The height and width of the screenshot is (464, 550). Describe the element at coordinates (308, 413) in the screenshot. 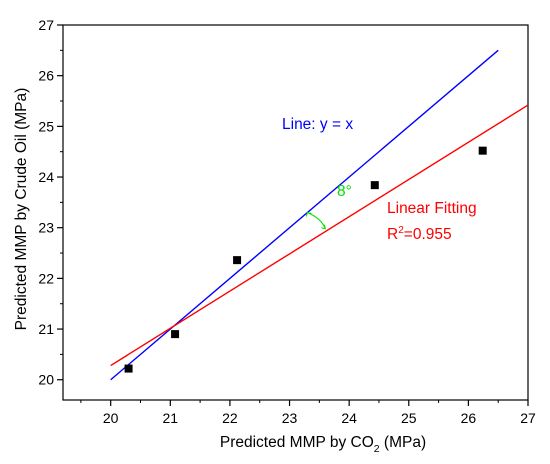

I see `x-axis-ticks: 20 21 22 23 24 25 26 27` at that location.